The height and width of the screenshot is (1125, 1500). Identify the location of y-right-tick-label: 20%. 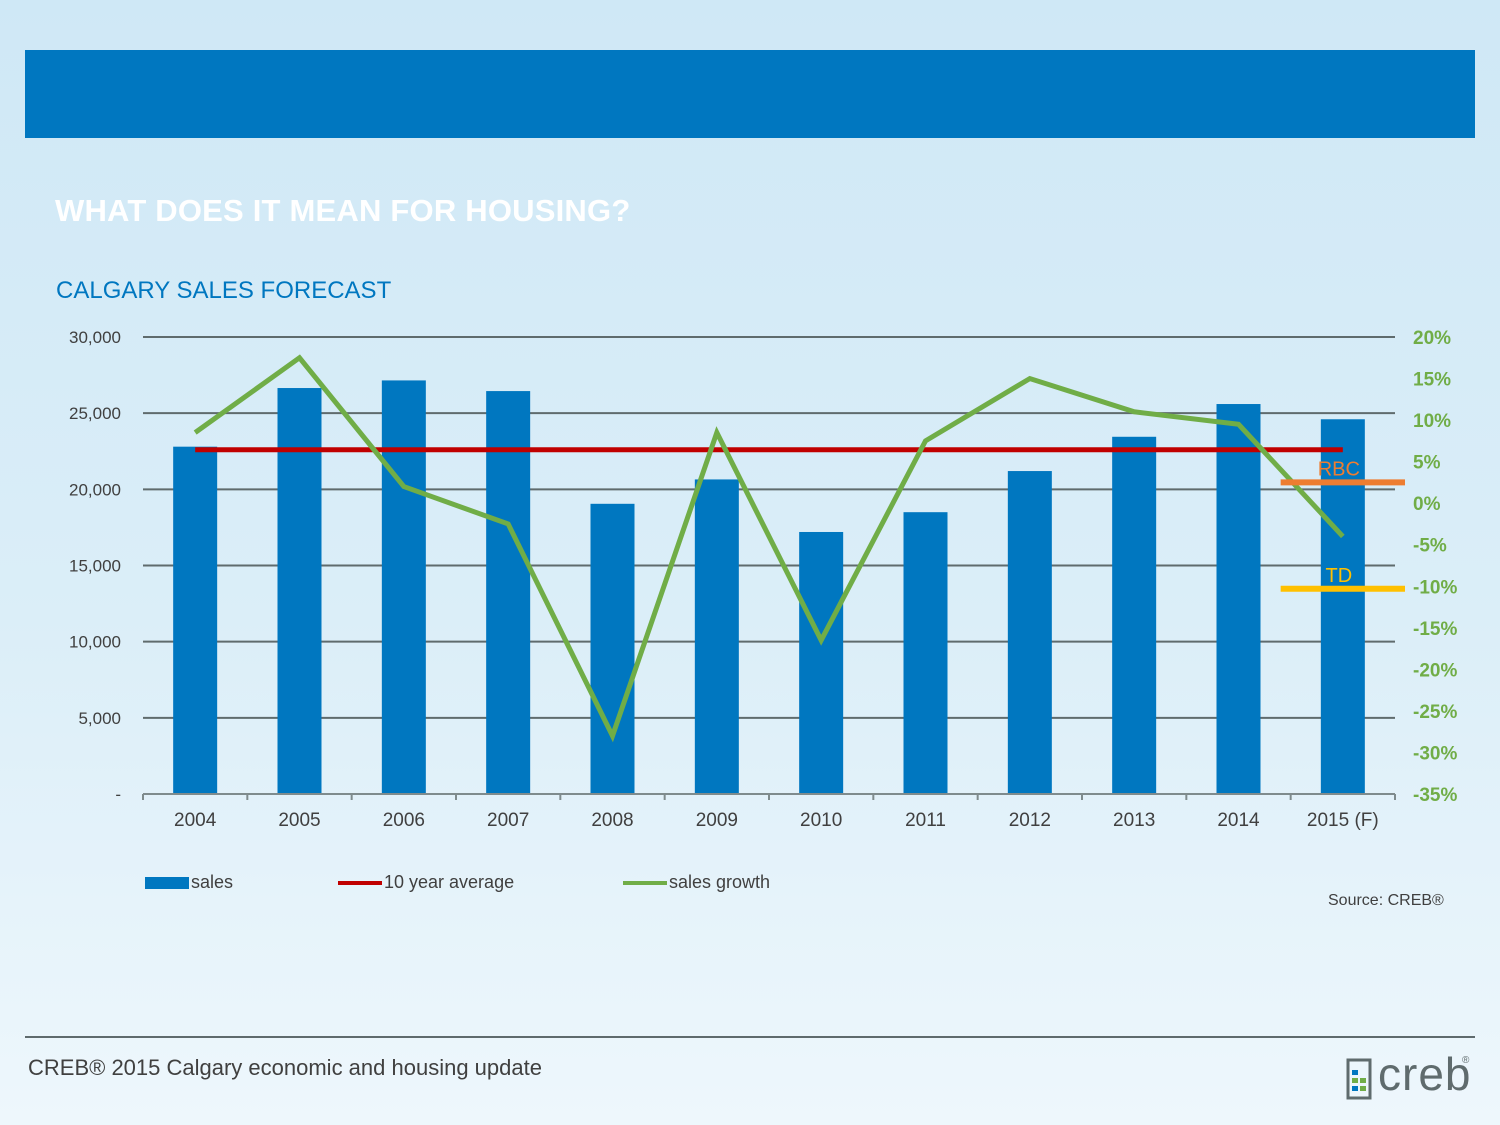
(1432, 338).